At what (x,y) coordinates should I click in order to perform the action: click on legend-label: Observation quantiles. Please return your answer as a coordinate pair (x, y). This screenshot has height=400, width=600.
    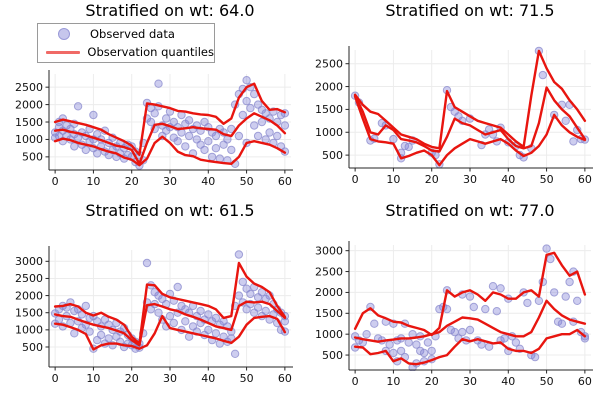
    Looking at the image, I should click on (150, 52).